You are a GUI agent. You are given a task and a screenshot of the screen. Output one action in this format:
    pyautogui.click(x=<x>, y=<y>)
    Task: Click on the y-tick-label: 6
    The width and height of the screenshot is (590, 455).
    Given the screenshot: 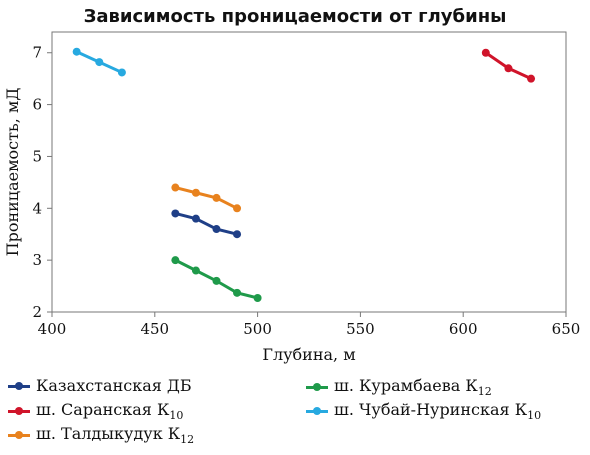 What is the action you would take?
    pyautogui.click(x=37, y=105)
    